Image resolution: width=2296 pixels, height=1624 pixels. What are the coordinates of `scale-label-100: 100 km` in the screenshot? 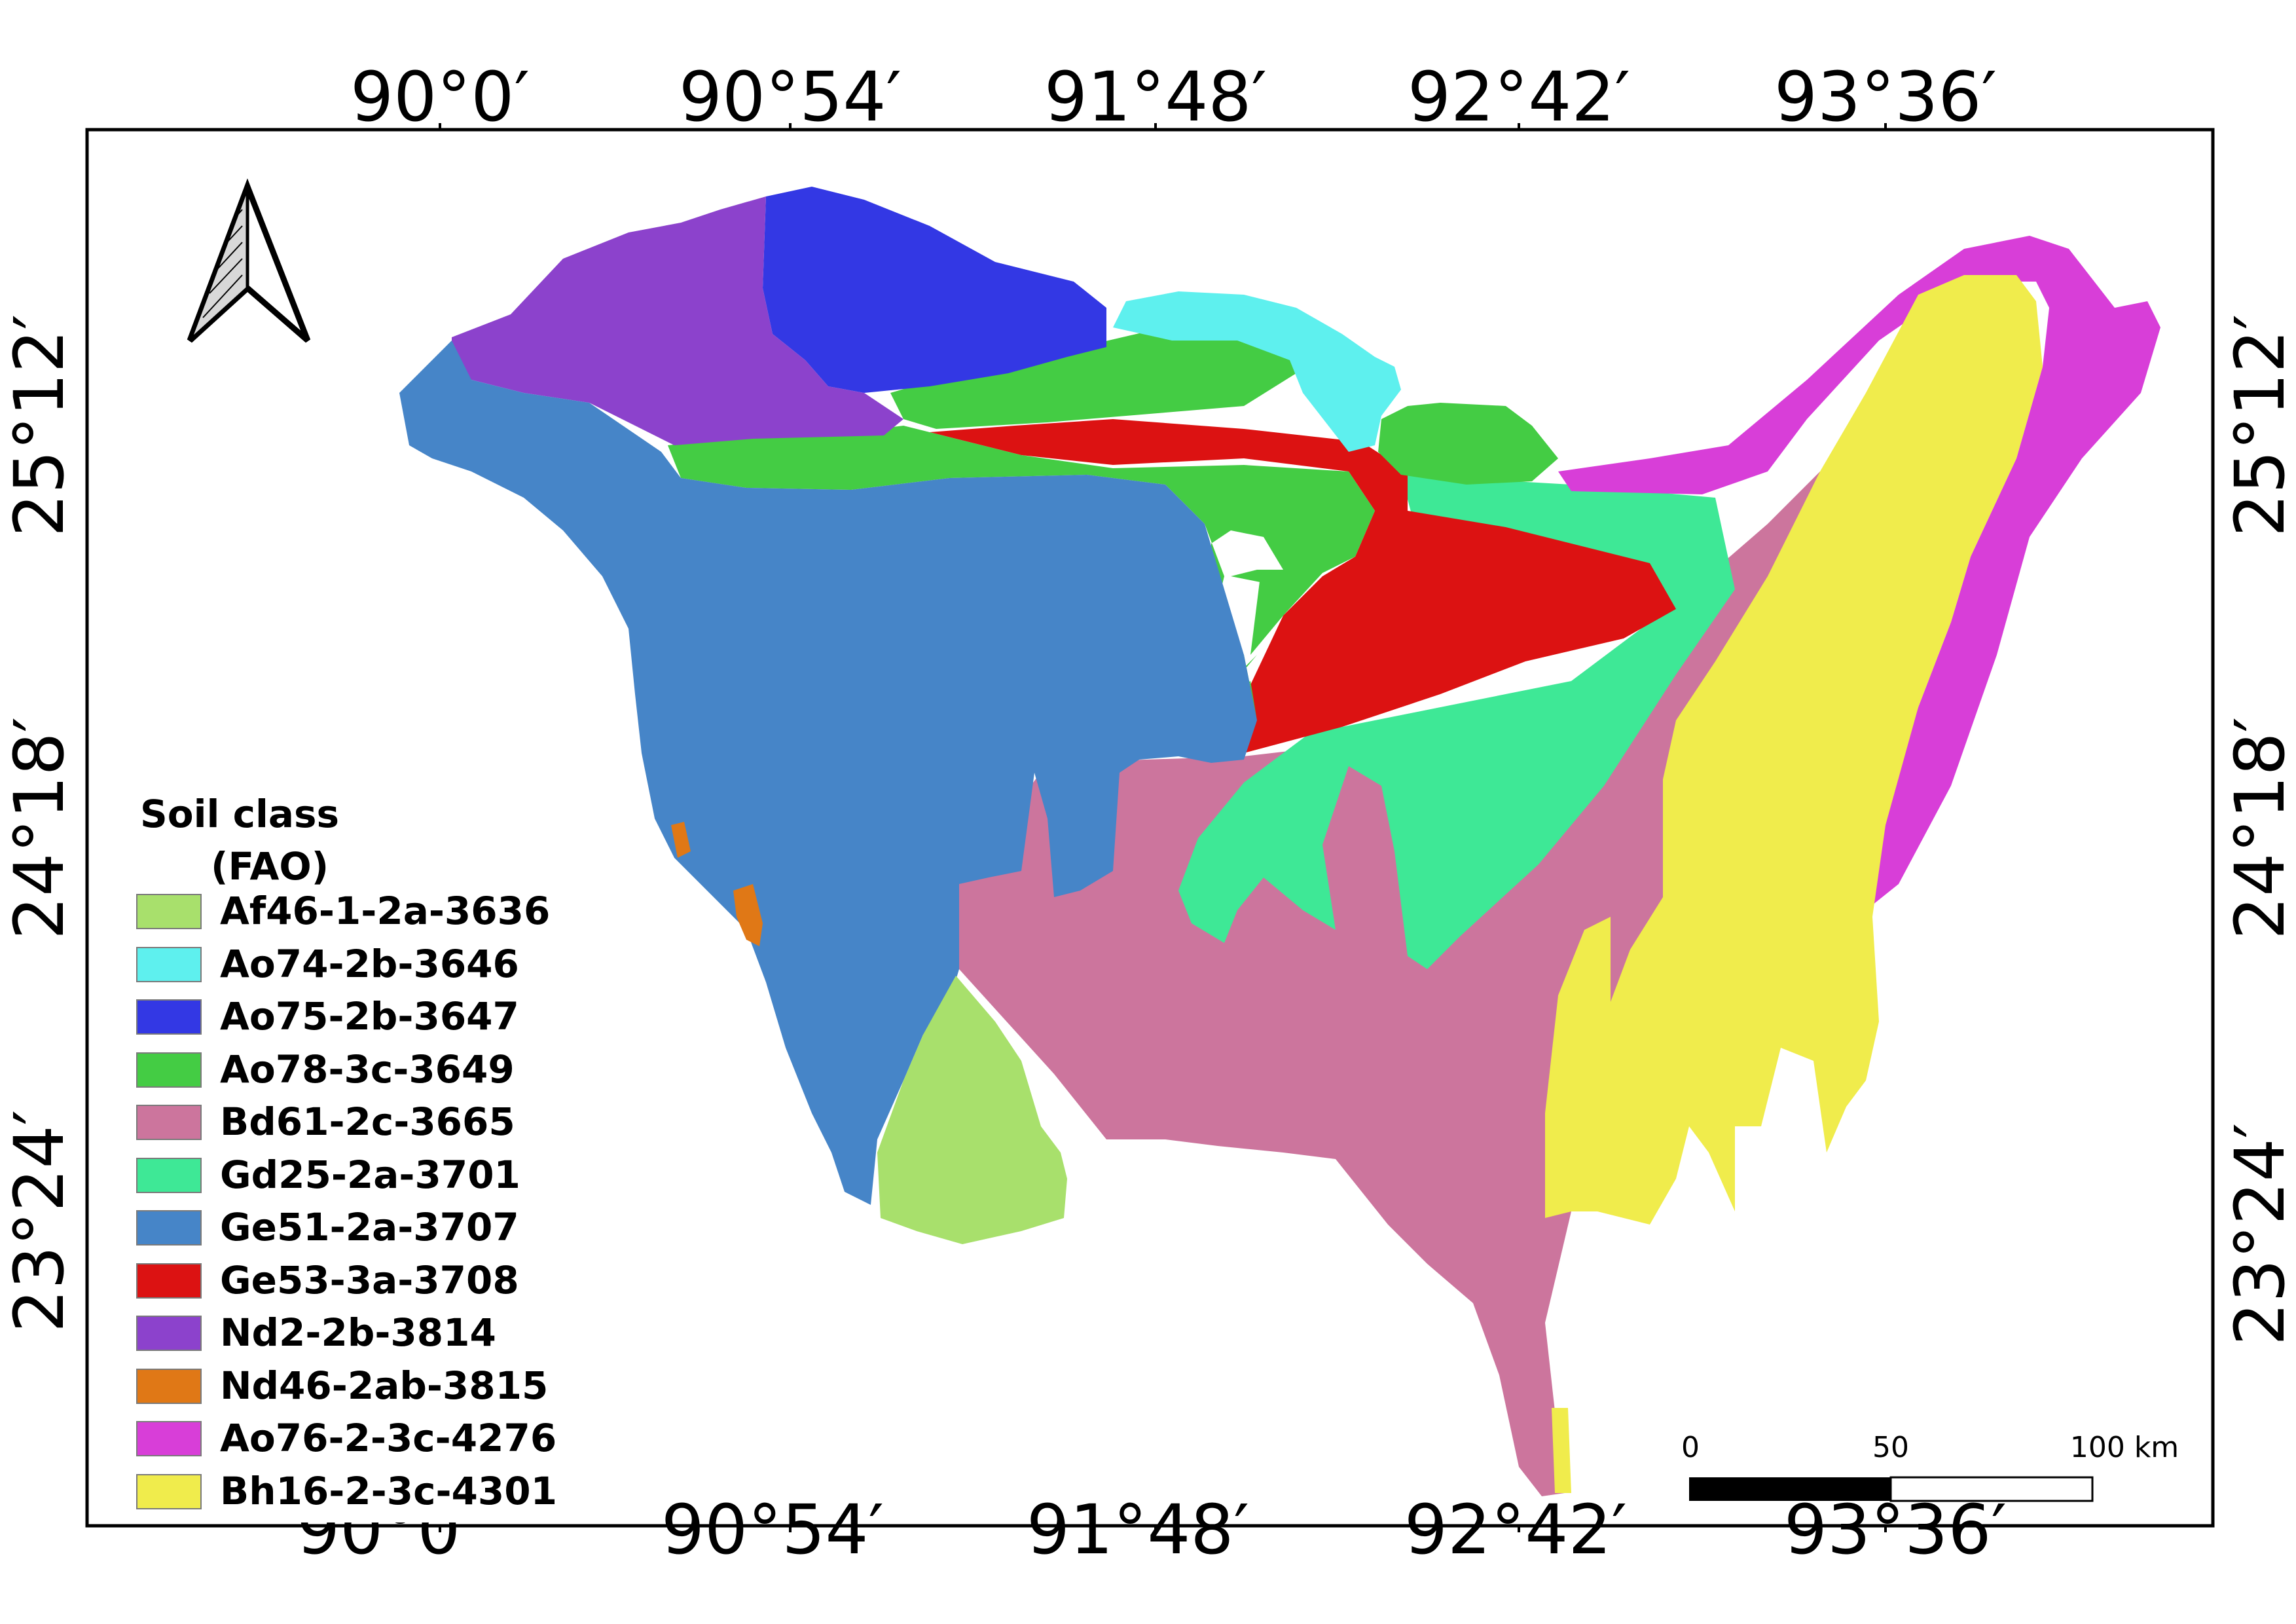 It's located at (2124, 1447).